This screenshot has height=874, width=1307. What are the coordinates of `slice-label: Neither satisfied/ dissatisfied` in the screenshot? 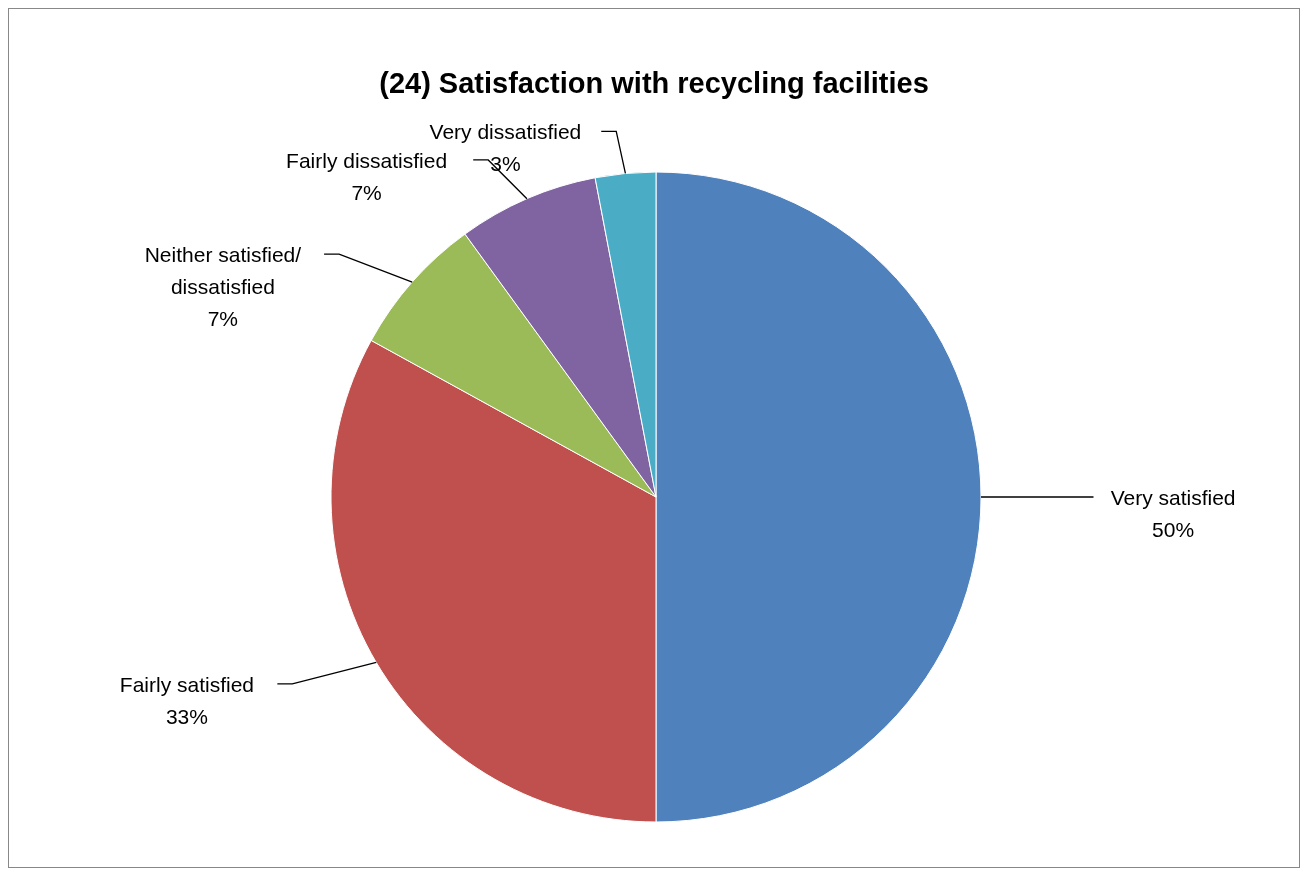 It's located at (223, 270).